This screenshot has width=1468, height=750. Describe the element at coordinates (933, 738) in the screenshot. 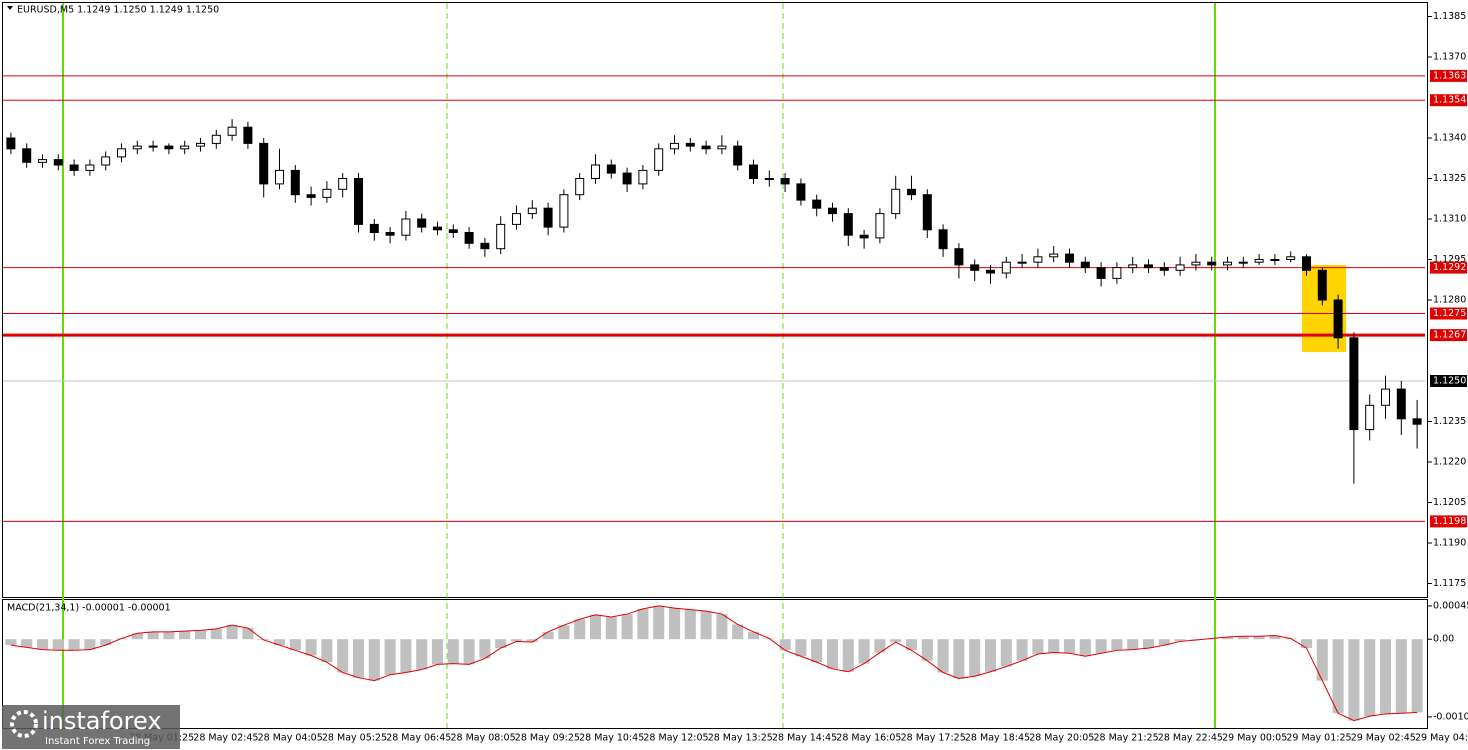

I see `x-tick-label: 28 May 17:25` at that location.